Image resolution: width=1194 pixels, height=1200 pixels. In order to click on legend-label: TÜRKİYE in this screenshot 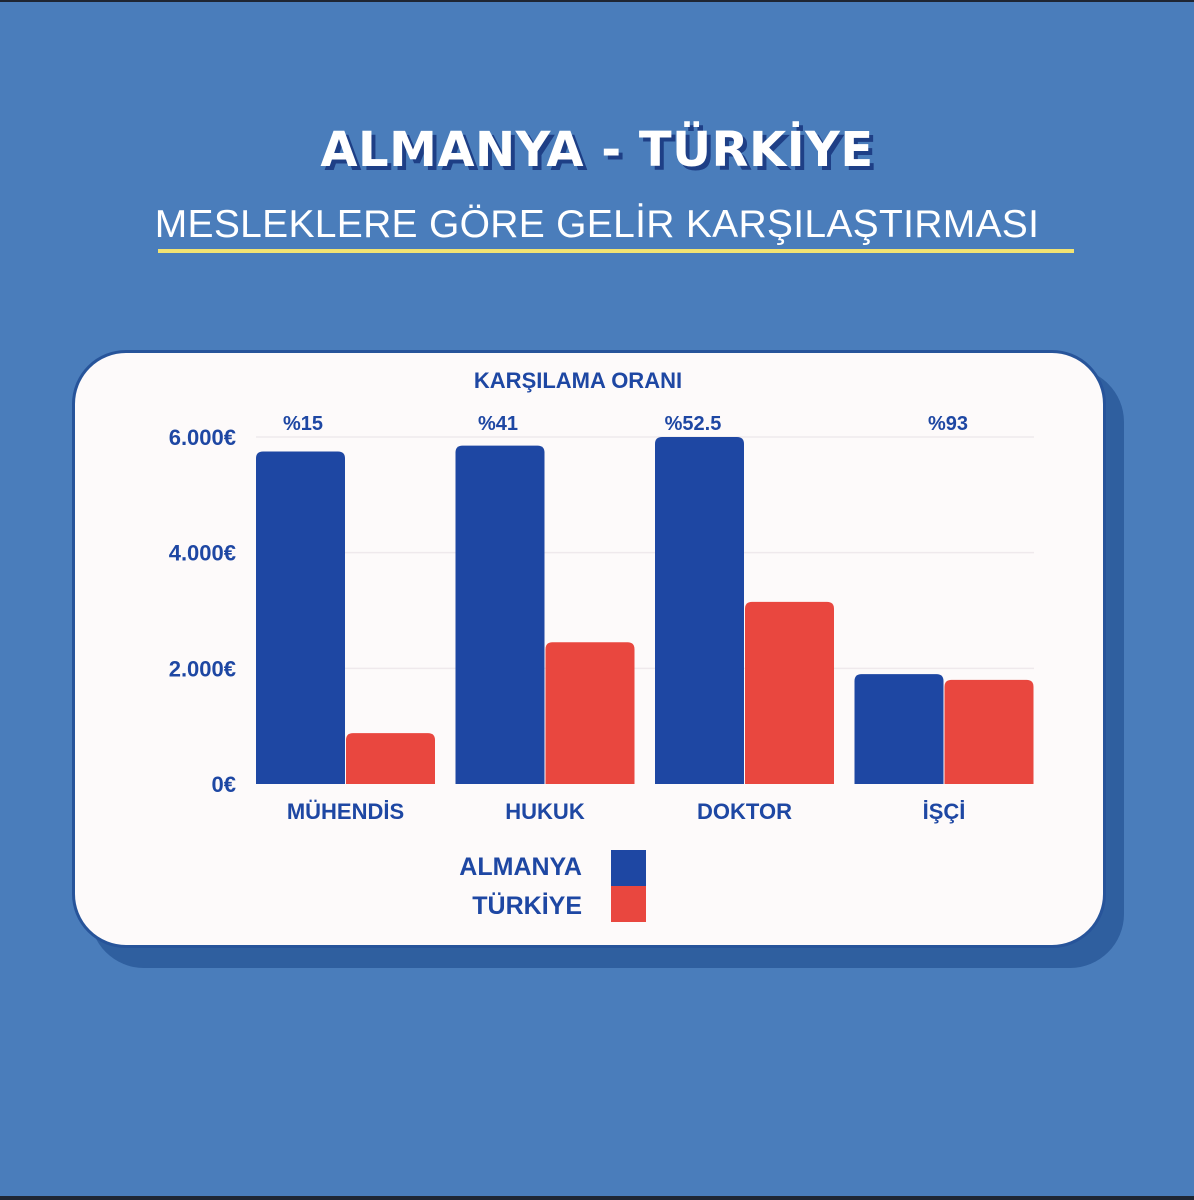, I will do `click(527, 905)`.